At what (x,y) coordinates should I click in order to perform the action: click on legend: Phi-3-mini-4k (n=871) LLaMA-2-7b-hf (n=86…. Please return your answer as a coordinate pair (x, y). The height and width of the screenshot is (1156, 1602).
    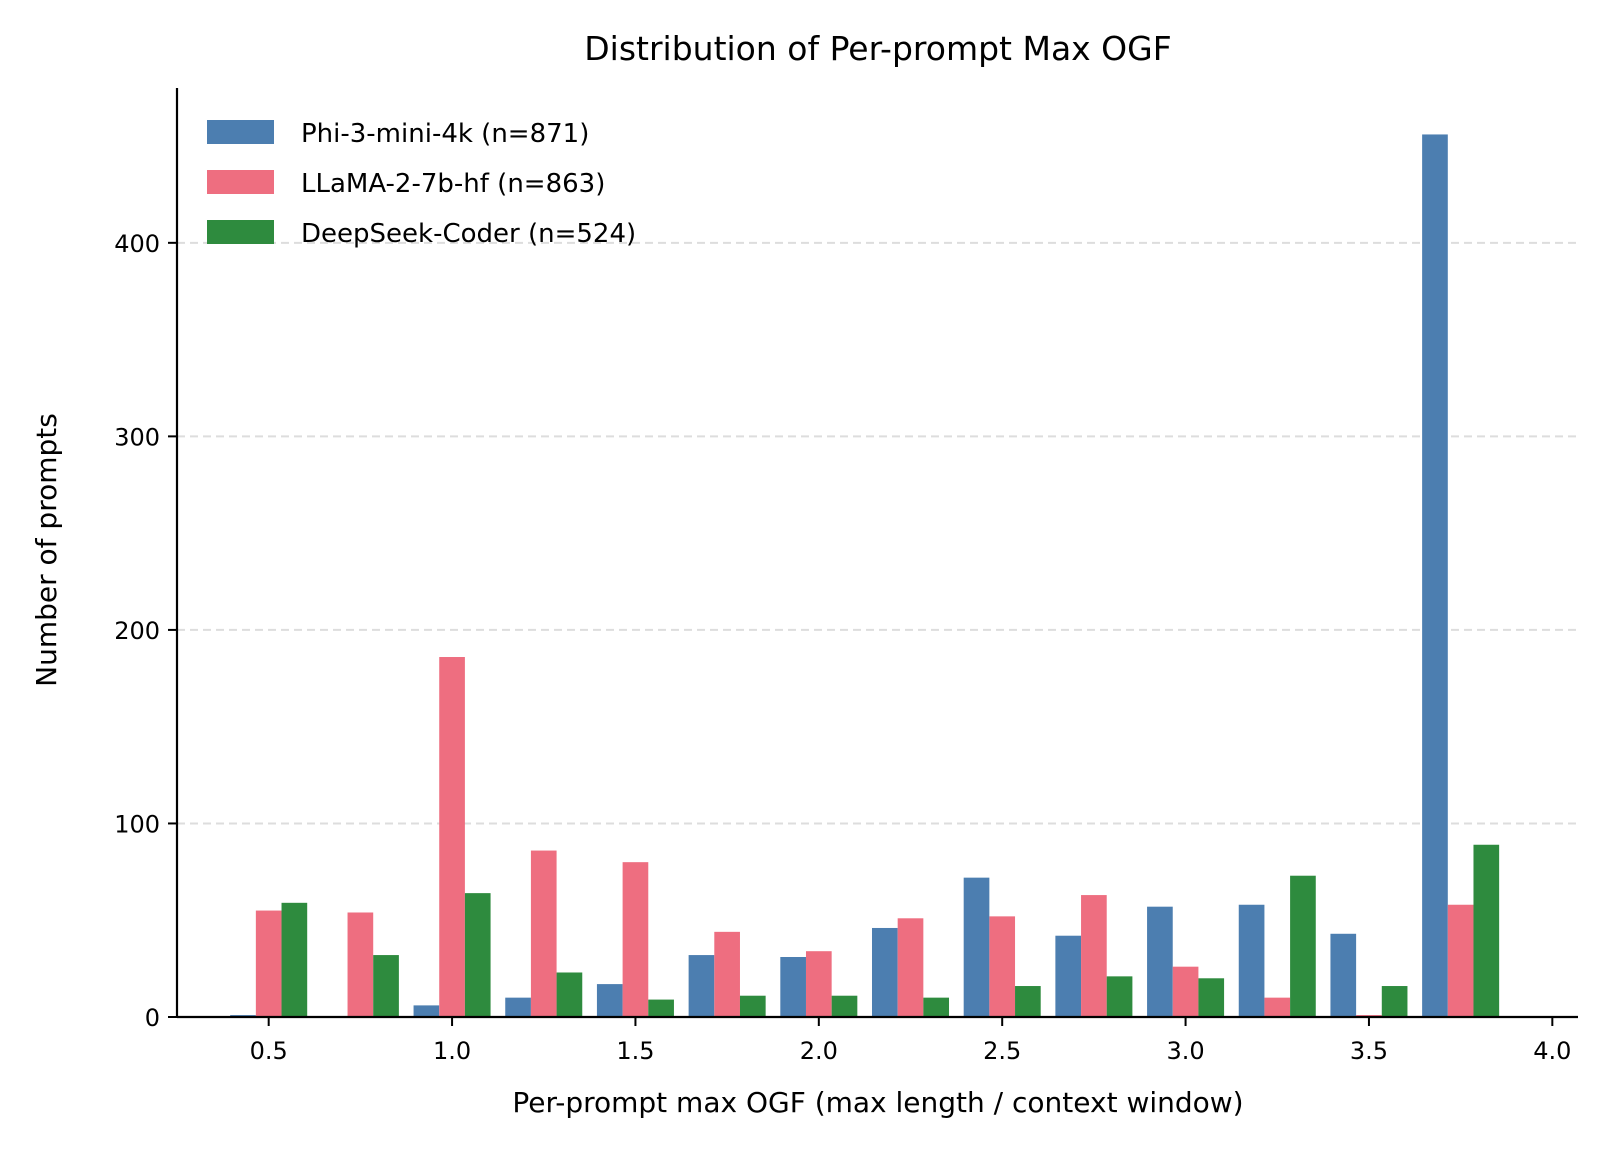
    Looking at the image, I should click on (421, 184).